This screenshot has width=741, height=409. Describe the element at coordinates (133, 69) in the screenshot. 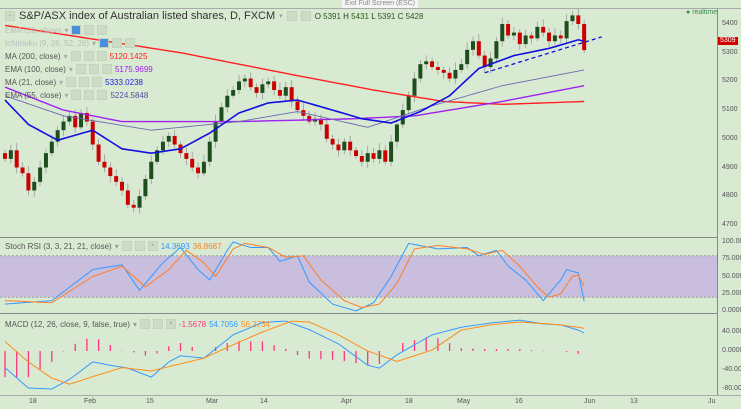

I see `indicator-value: 5175.9699` at that location.